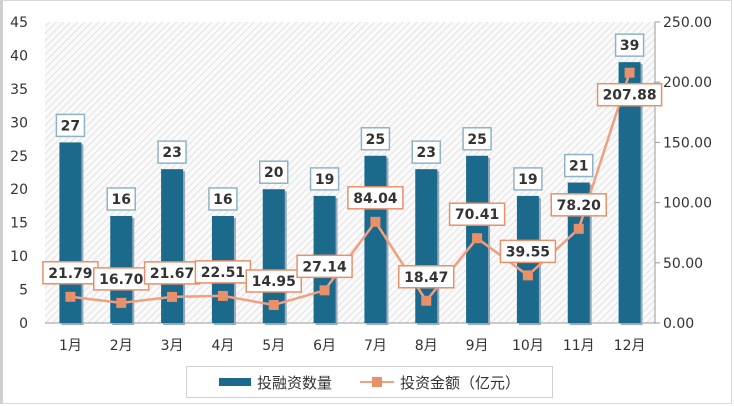  Describe the element at coordinates (70, 274) in the screenshot. I see `line-data-label: 21.79` at that location.